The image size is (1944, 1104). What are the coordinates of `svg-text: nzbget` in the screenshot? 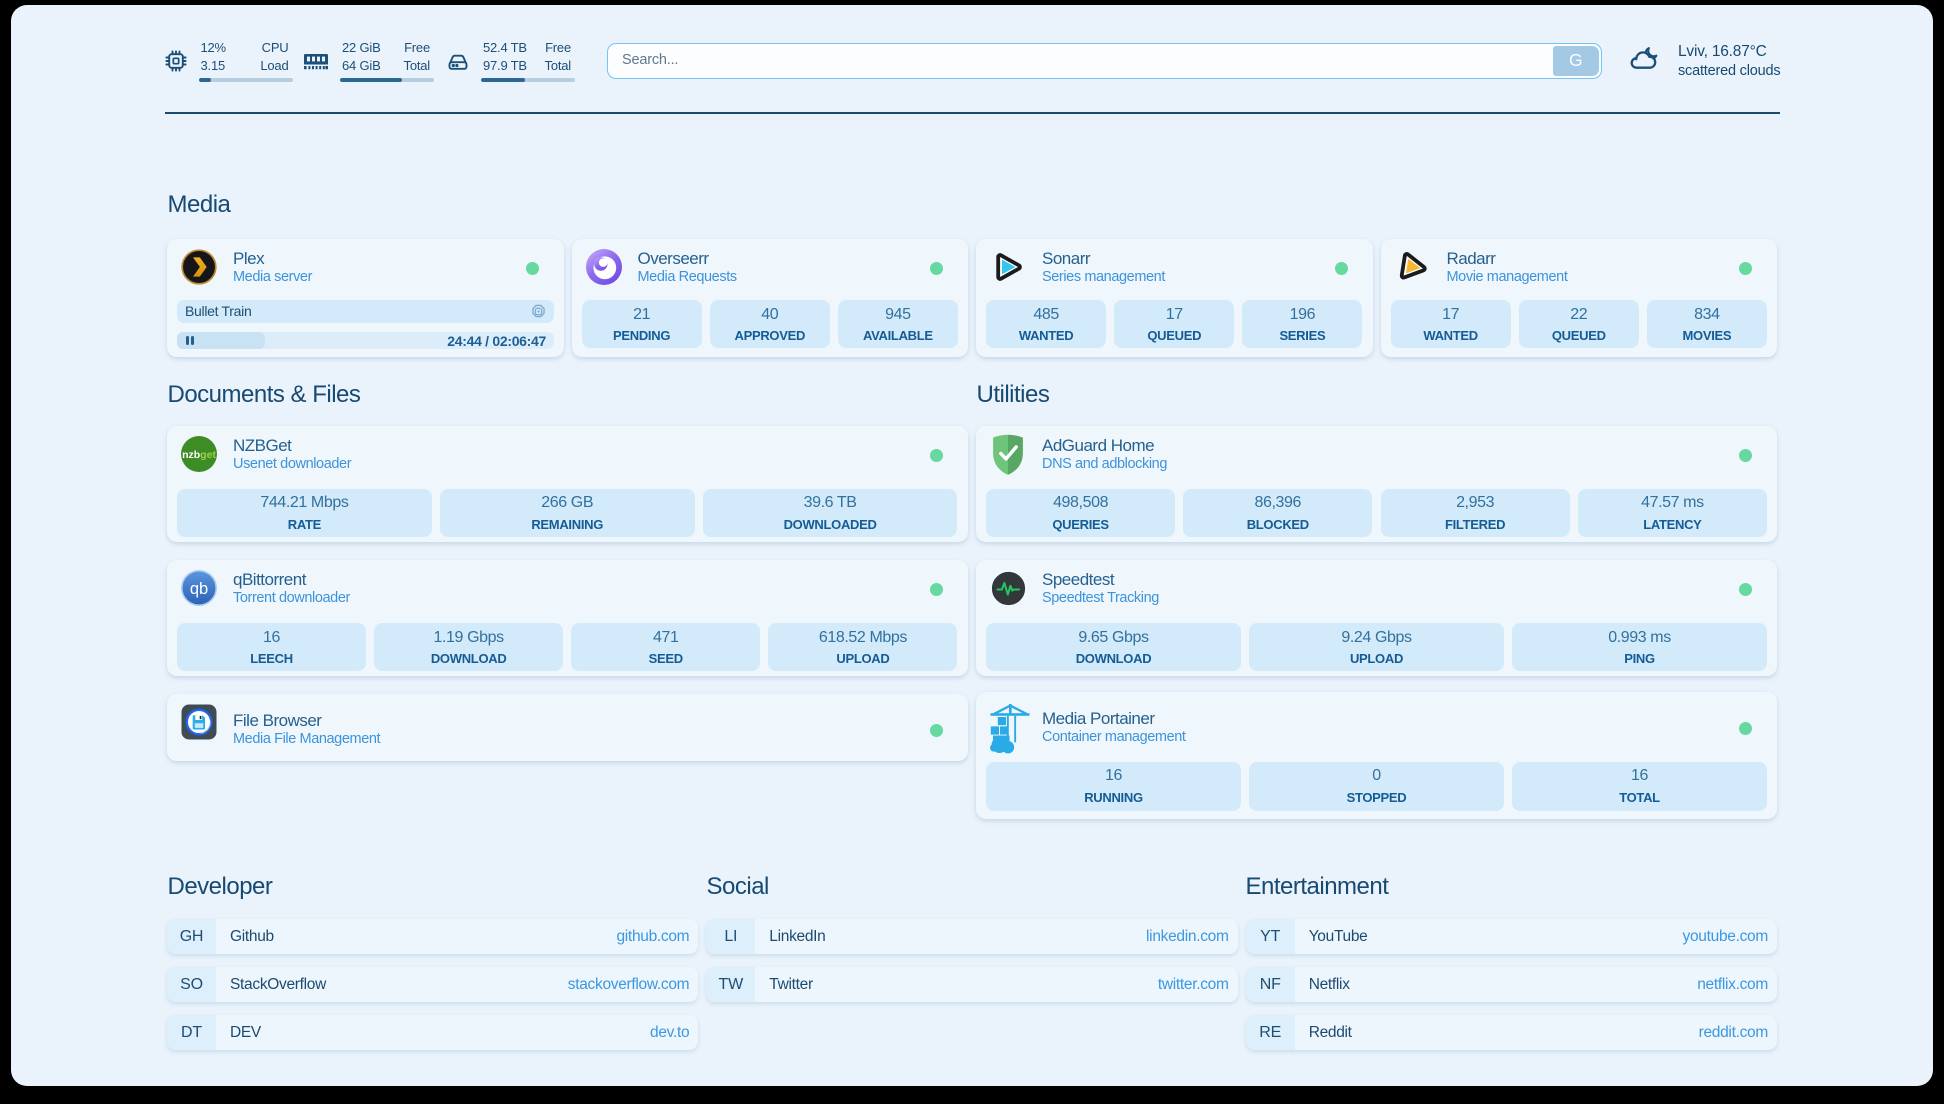 It's located at (199, 454).